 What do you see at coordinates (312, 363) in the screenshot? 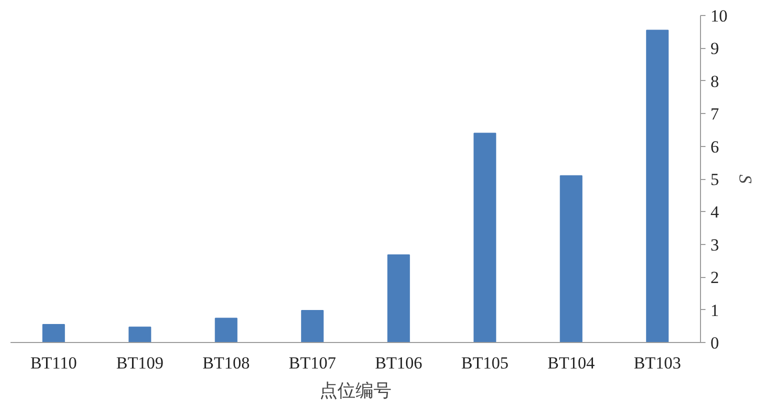
I see `x-tick-label: BT107` at bounding box center [312, 363].